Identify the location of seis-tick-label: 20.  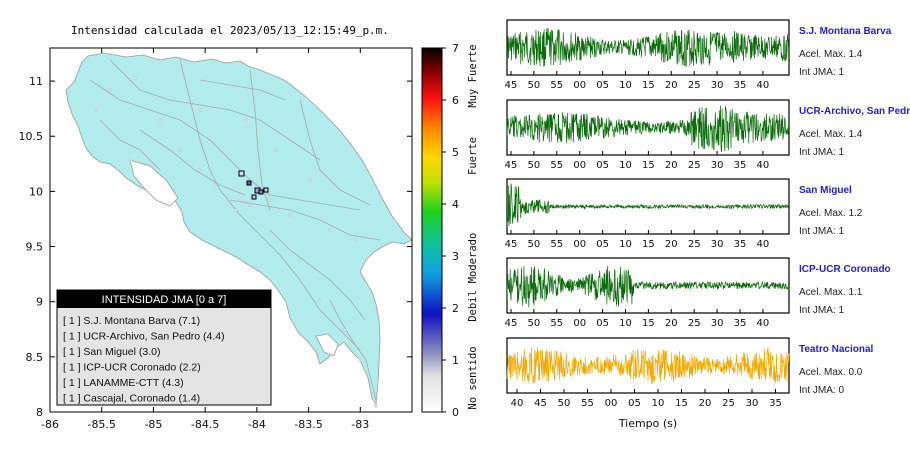
(671, 323).